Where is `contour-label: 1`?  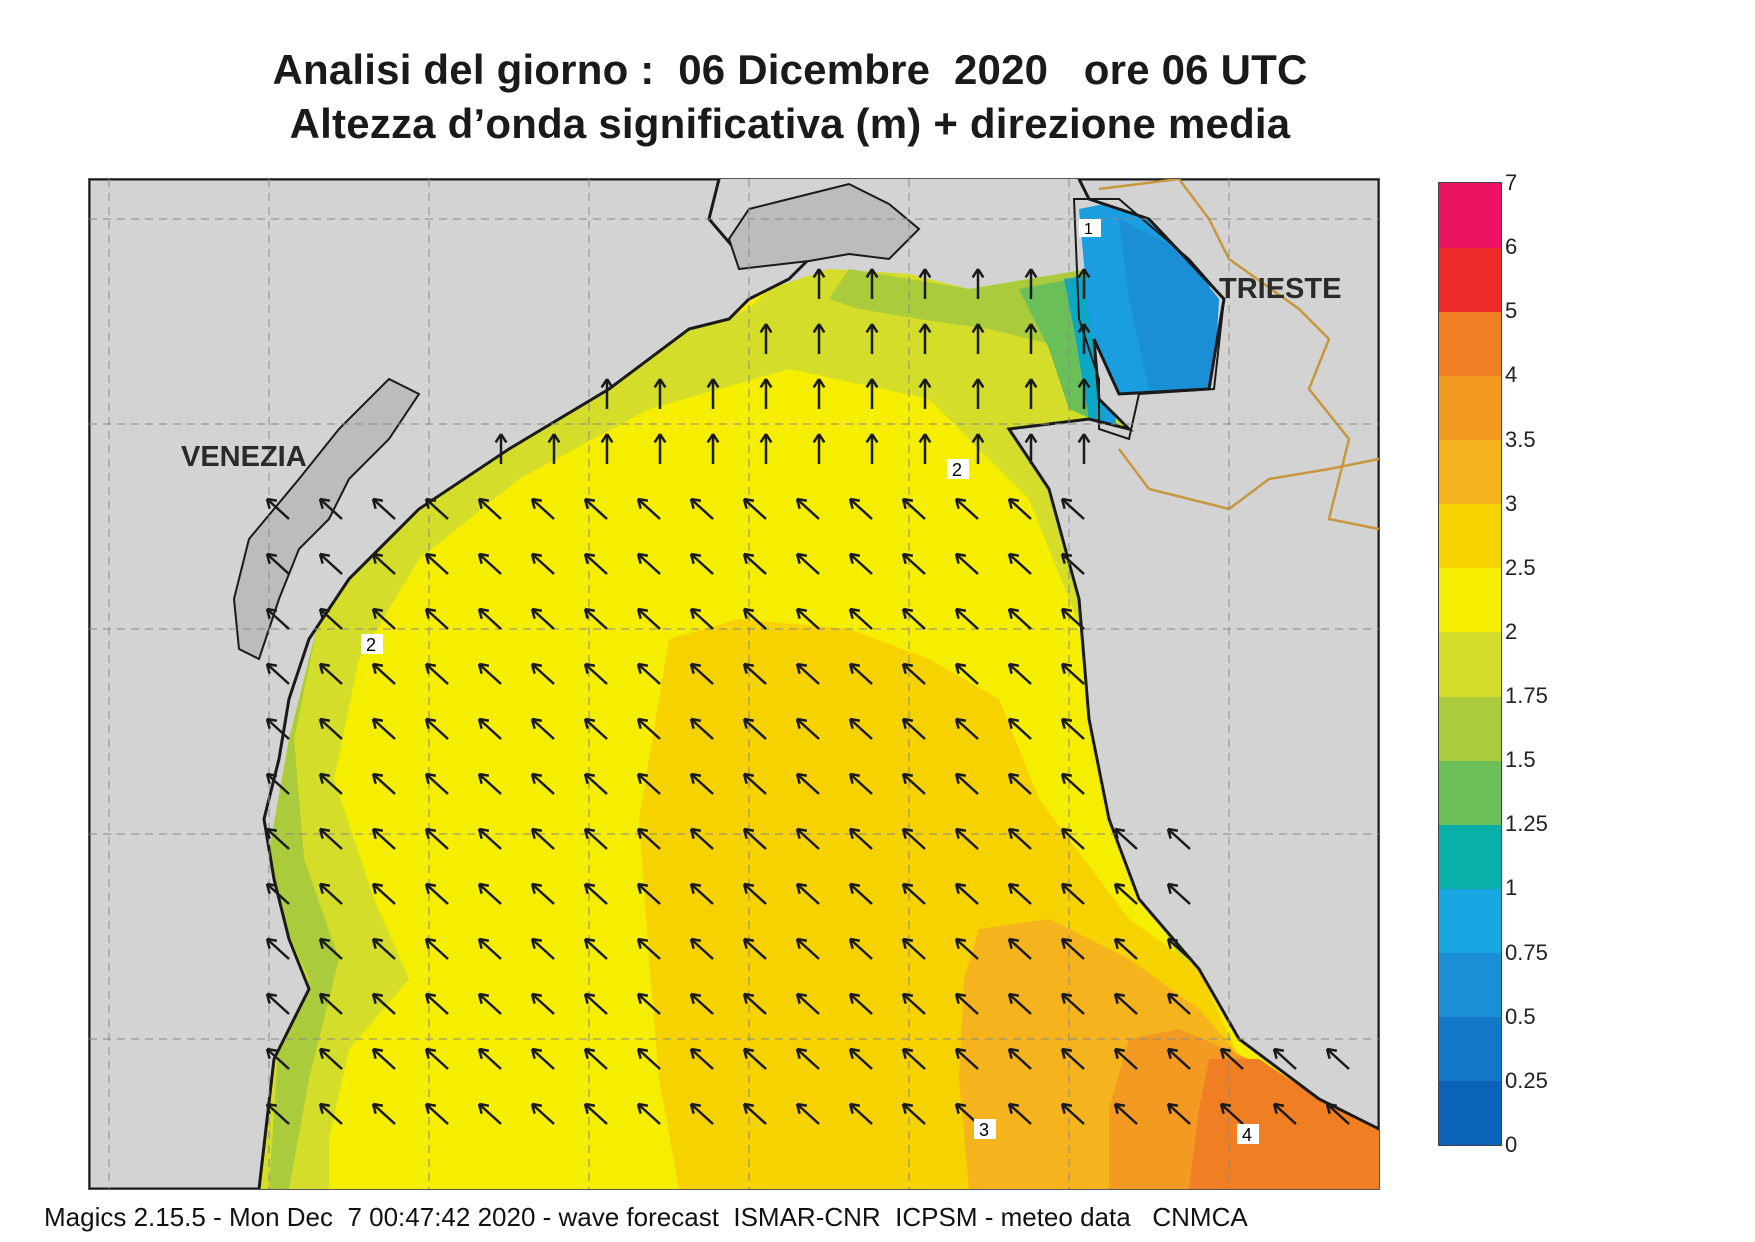
contour-label: 1 is located at coordinates (1090, 228).